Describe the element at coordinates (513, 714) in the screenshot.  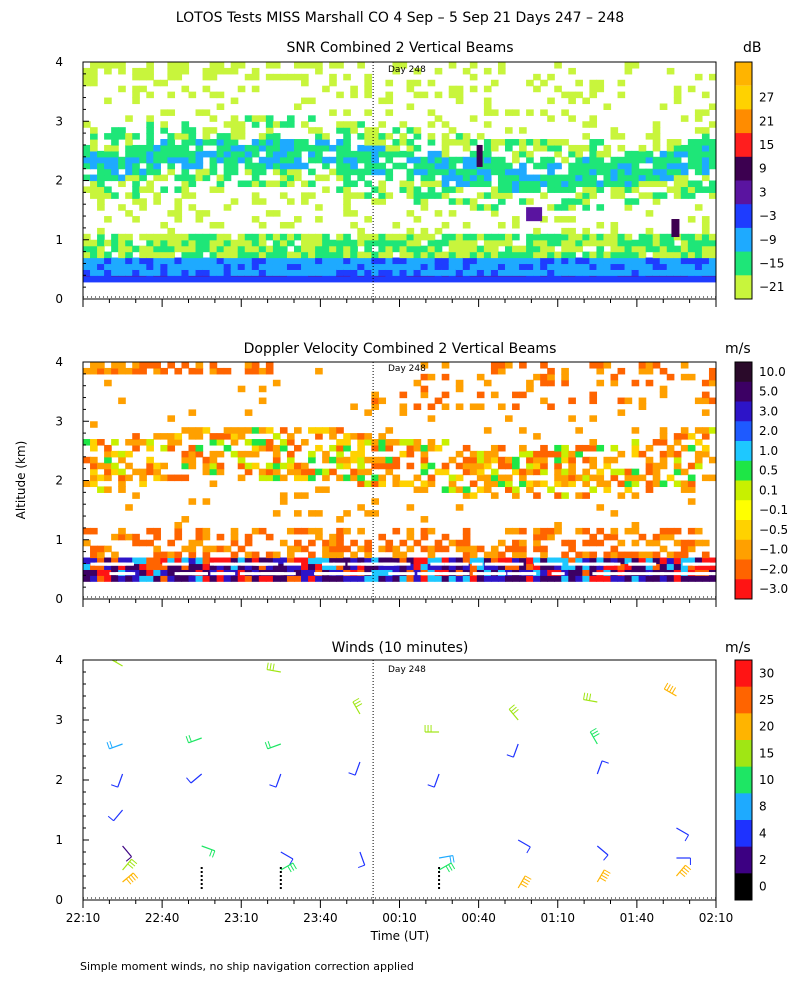
I see `wind-barb` at that location.